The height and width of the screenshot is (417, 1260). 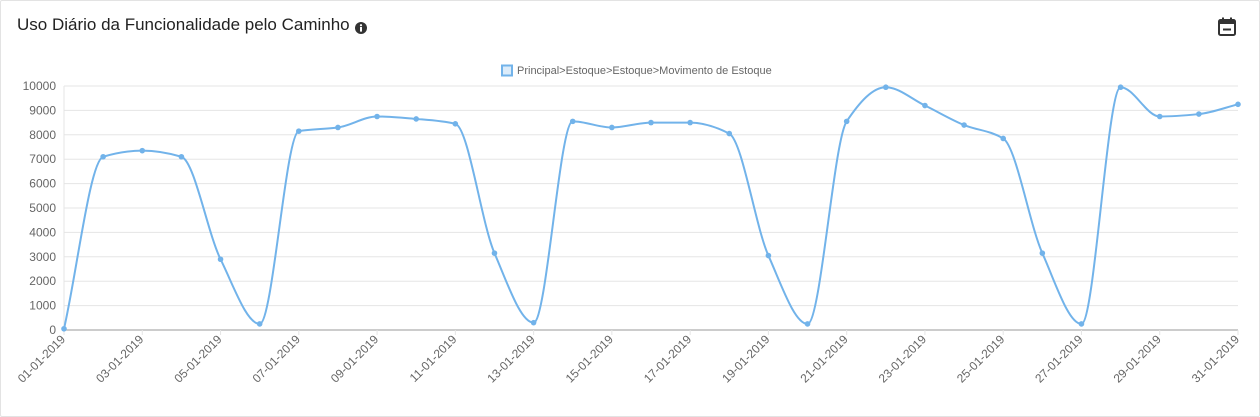 I want to click on x-tick-label: 21-01-2019, so click(x=824, y=359).